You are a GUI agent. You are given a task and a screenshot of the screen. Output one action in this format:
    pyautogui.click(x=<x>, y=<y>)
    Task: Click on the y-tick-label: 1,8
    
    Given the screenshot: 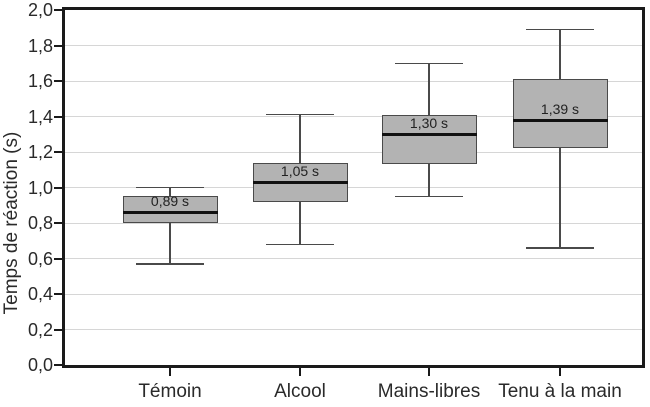 What is the action you would take?
    pyautogui.click(x=40, y=45)
    